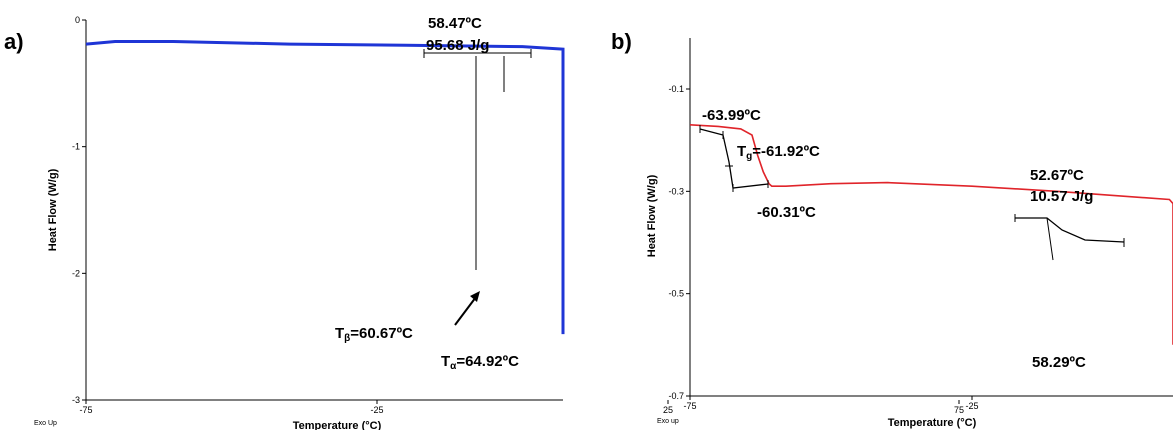  What do you see at coordinates (652, 215) in the screenshot?
I see `panel-b-y-axis-label: Heat Flow (W/g)` at bounding box center [652, 215].